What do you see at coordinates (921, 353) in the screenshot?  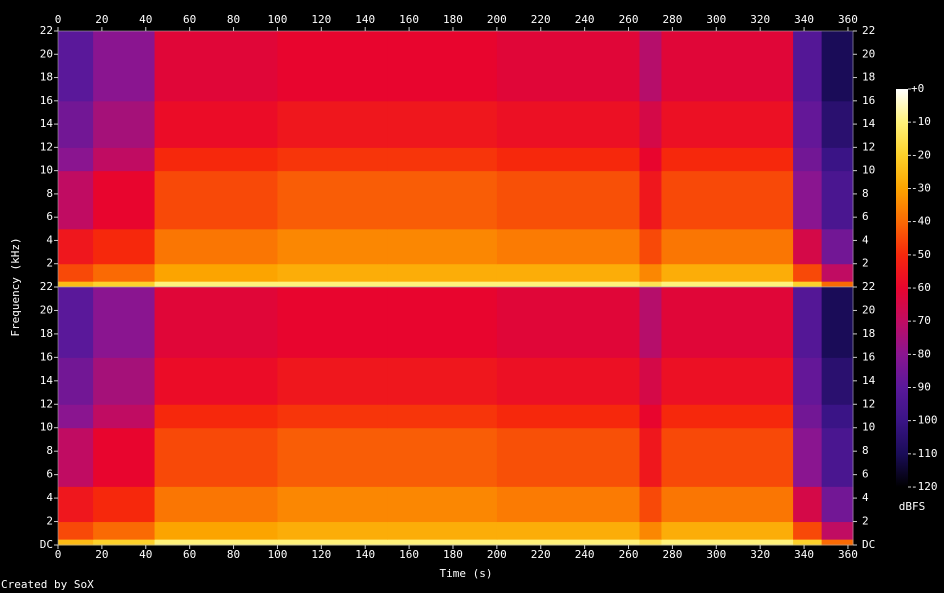 I see `colorbar-tick-label: -80` at bounding box center [921, 353].